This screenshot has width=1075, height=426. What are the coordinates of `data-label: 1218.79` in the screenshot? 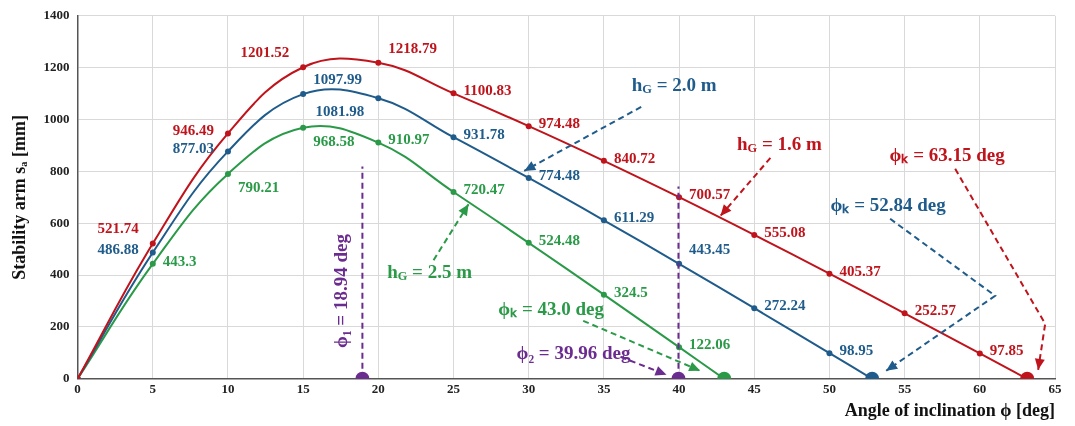 It's located at (413, 47).